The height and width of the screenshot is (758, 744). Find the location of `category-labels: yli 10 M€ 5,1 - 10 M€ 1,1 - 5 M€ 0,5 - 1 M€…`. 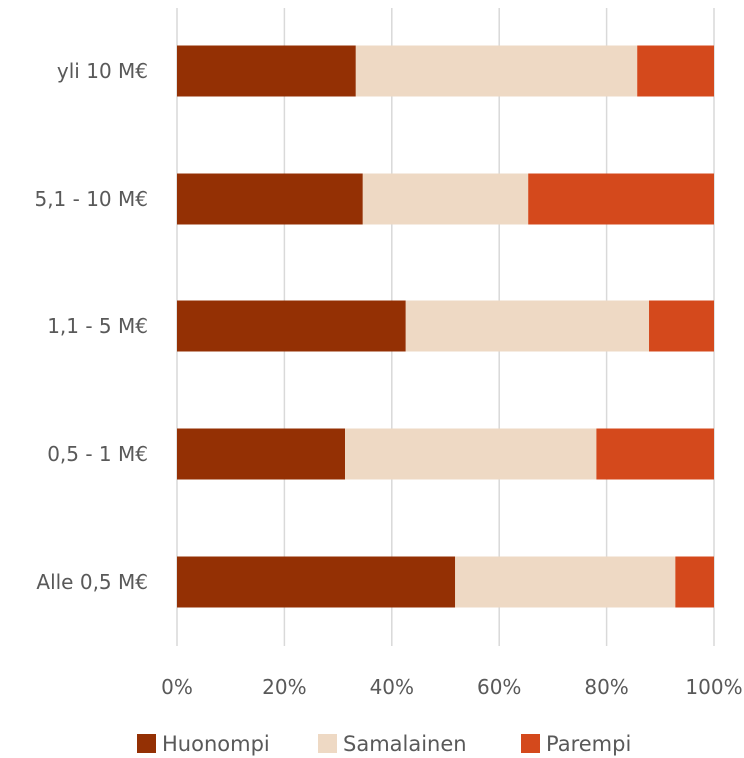

category-labels: yli 10 M€ 5,1 - 10 M€ 1,1 - 5 M€ 0,5 - 1 M€… is located at coordinates (91, 326).